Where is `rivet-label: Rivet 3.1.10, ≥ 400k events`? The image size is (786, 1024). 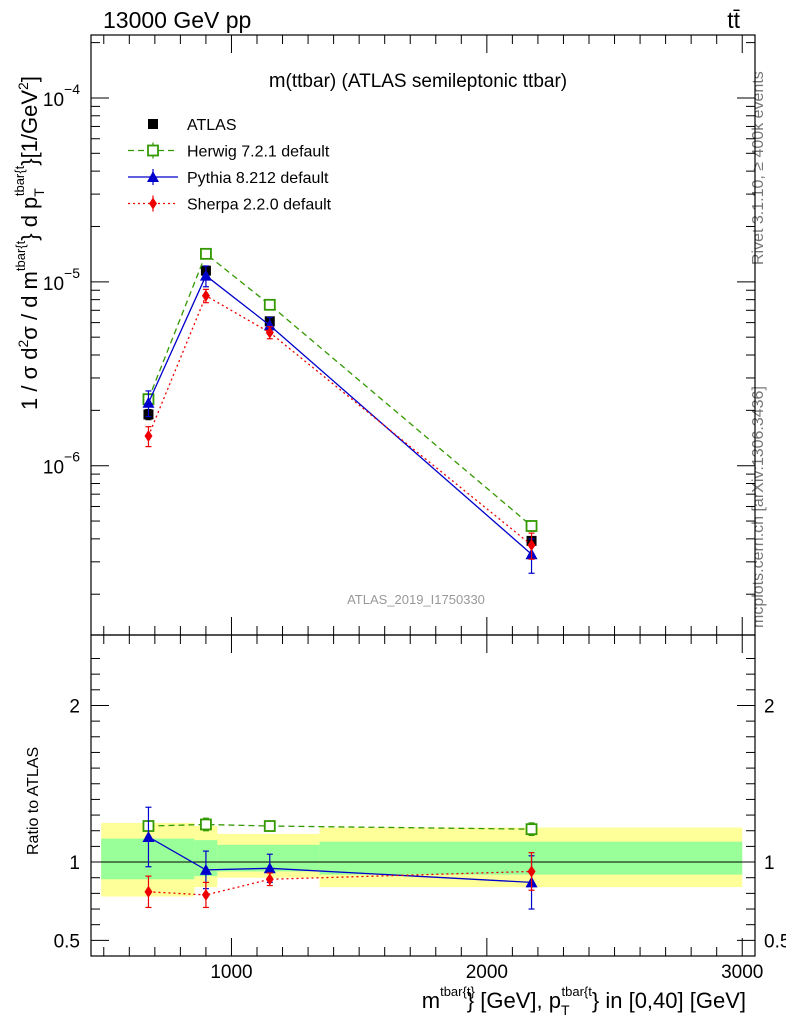 rivet-label: Rivet 3.1.10, ≥ 400k events is located at coordinates (758, 168).